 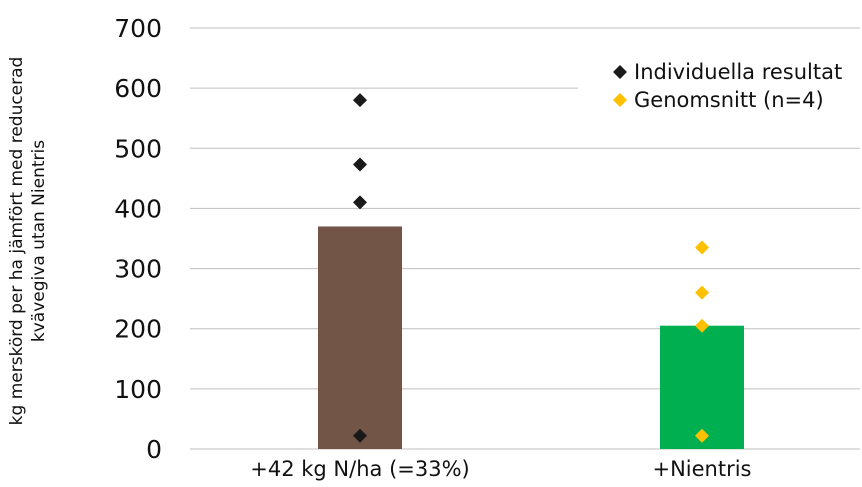 I want to click on y-axis-label-line-1: kg merskörd per ha jämfört med reducerad, so click(x=17, y=241).